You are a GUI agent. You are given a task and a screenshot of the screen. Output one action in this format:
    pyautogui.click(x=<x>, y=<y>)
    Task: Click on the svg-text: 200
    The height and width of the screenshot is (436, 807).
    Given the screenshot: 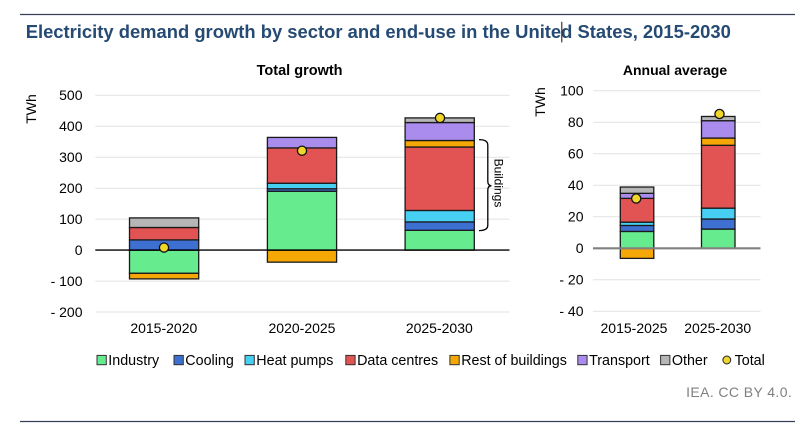 What is the action you would take?
    pyautogui.click(x=71, y=188)
    